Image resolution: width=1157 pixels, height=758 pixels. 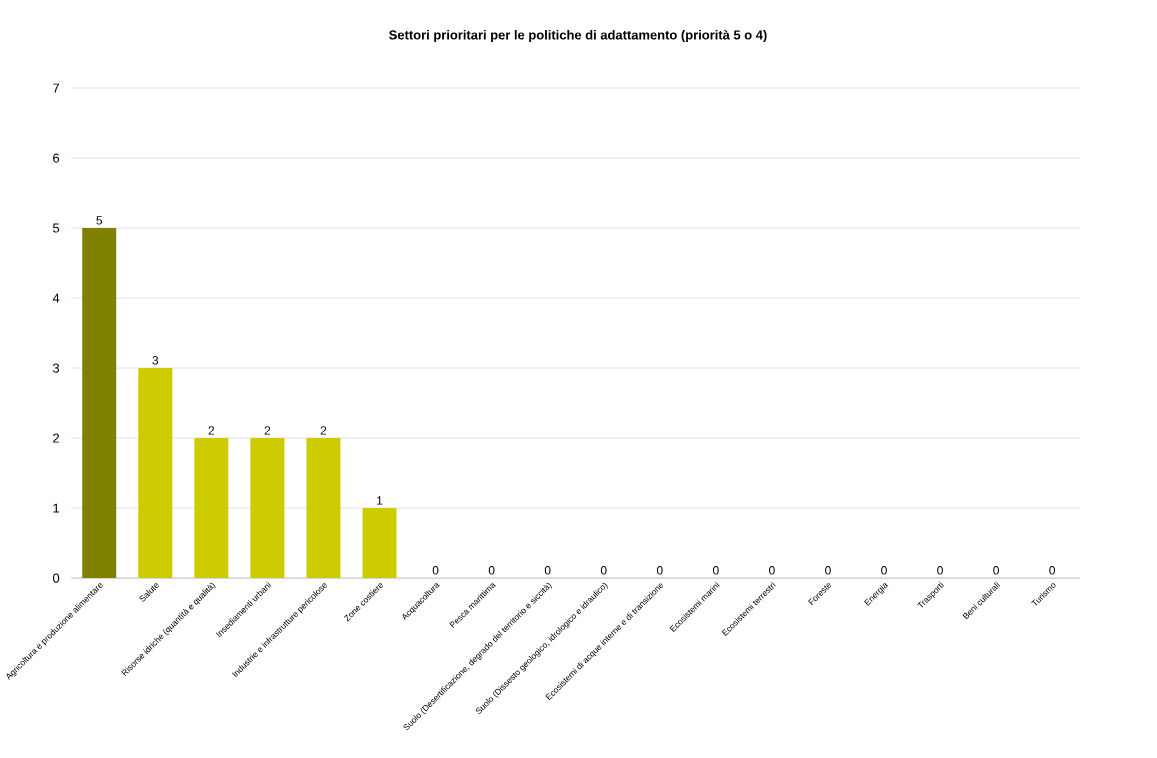 What do you see at coordinates (380, 500) in the screenshot?
I see `data-label: 1` at bounding box center [380, 500].